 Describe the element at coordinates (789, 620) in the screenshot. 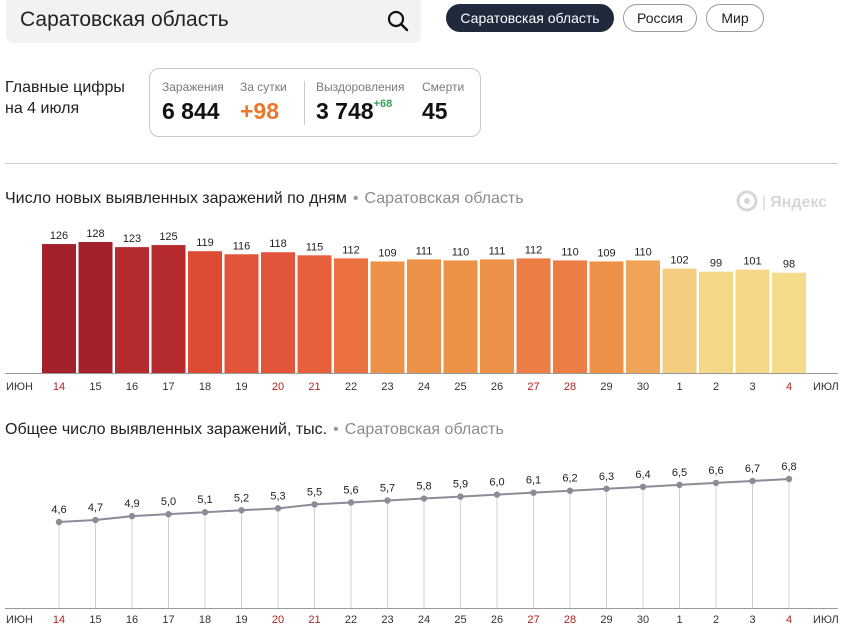

I see `x-tick-label: 4` at that location.